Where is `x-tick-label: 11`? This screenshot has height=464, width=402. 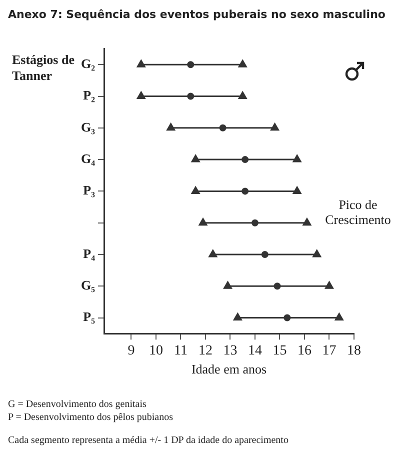
x-tick-label: 11 is located at coordinates (181, 351).